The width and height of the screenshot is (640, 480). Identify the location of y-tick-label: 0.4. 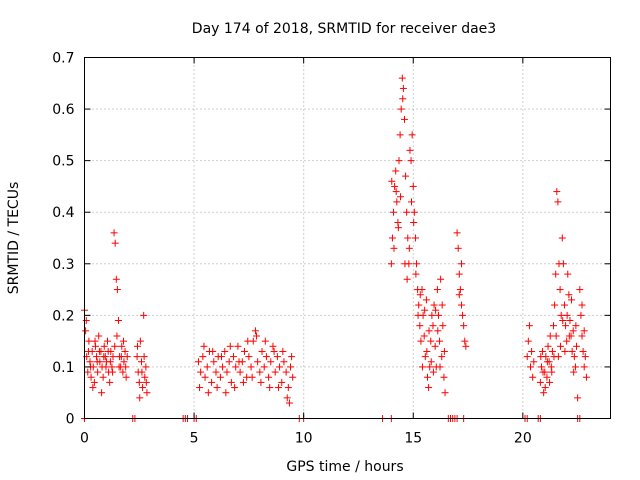
(63, 213).